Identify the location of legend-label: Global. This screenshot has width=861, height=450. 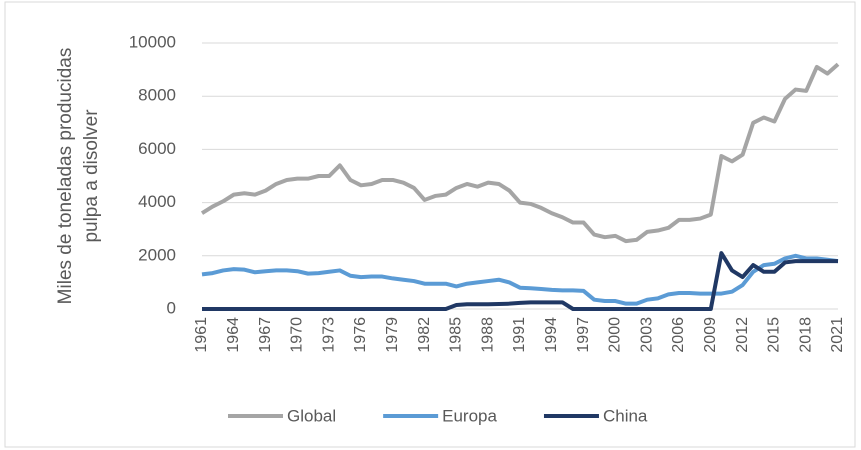
(311, 415).